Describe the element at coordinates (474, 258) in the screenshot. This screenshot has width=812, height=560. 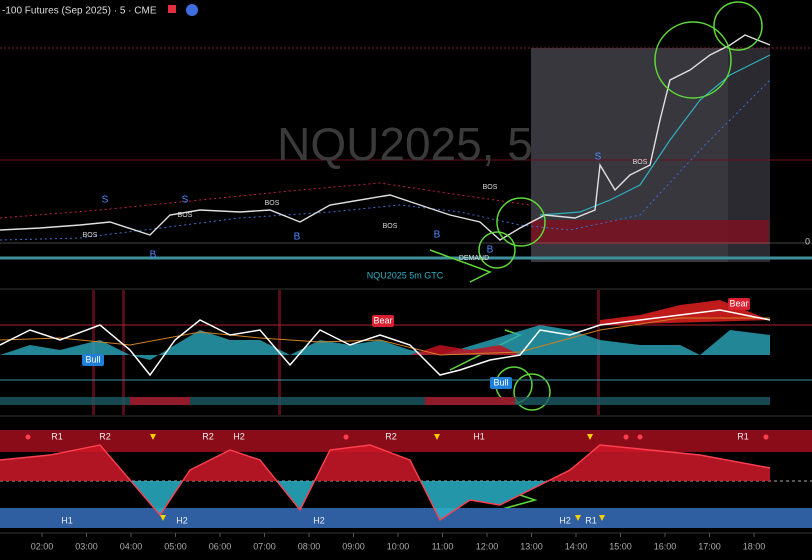
I see `price-marker: DEMAND` at that location.